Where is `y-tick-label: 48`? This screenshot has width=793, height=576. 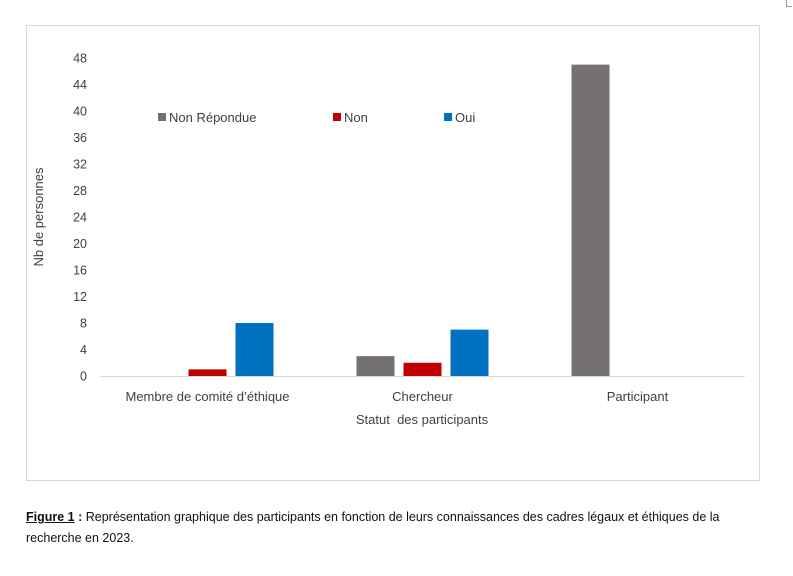 y-tick-label: 48 is located at coordinates (80, 59).